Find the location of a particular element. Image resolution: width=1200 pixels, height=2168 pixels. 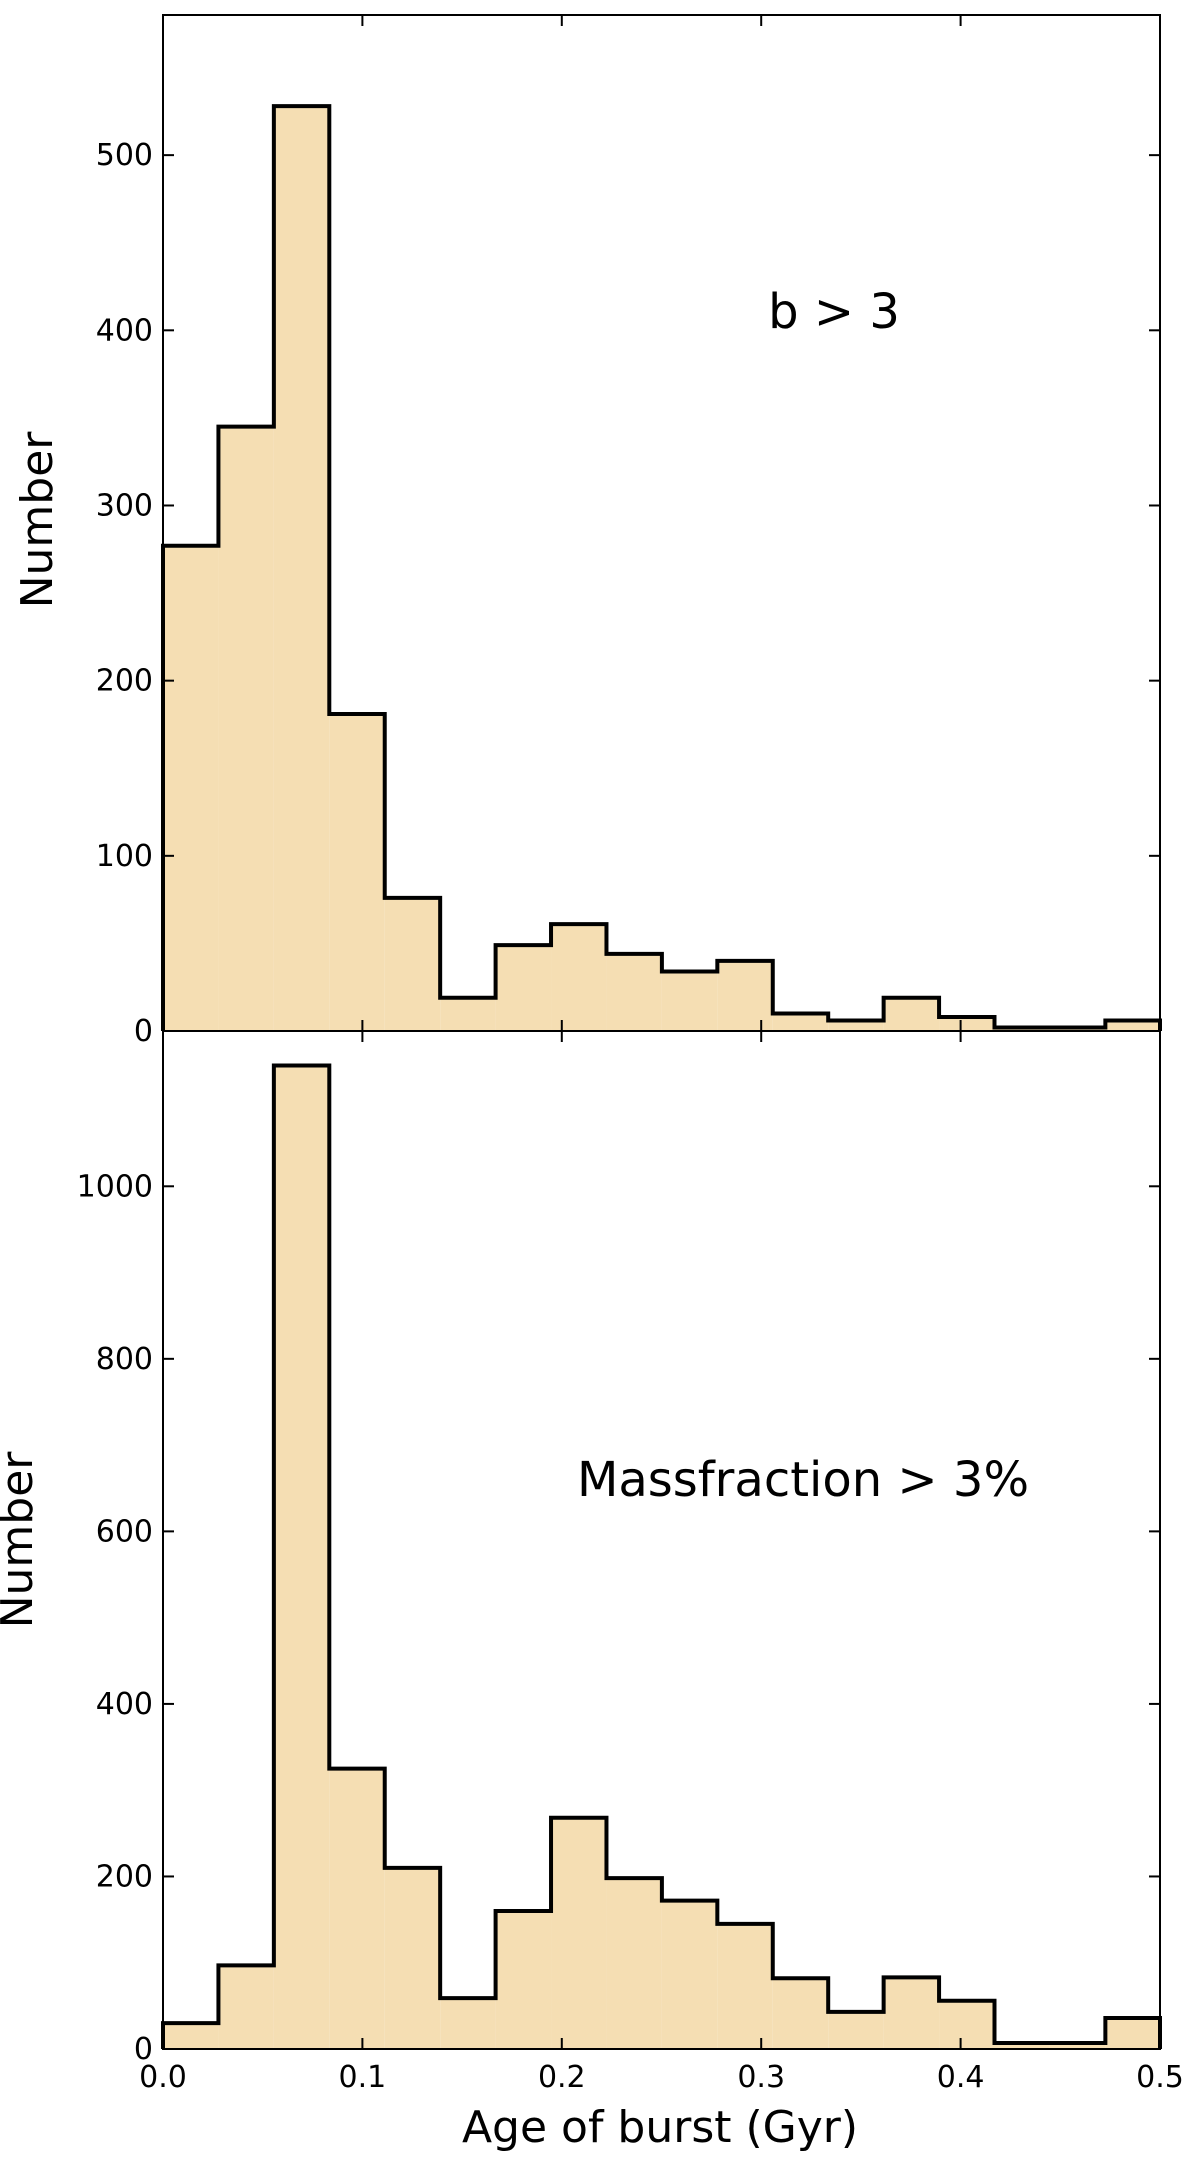

top-y-tick-label-400: 400 is located at coordinates (124, 330).